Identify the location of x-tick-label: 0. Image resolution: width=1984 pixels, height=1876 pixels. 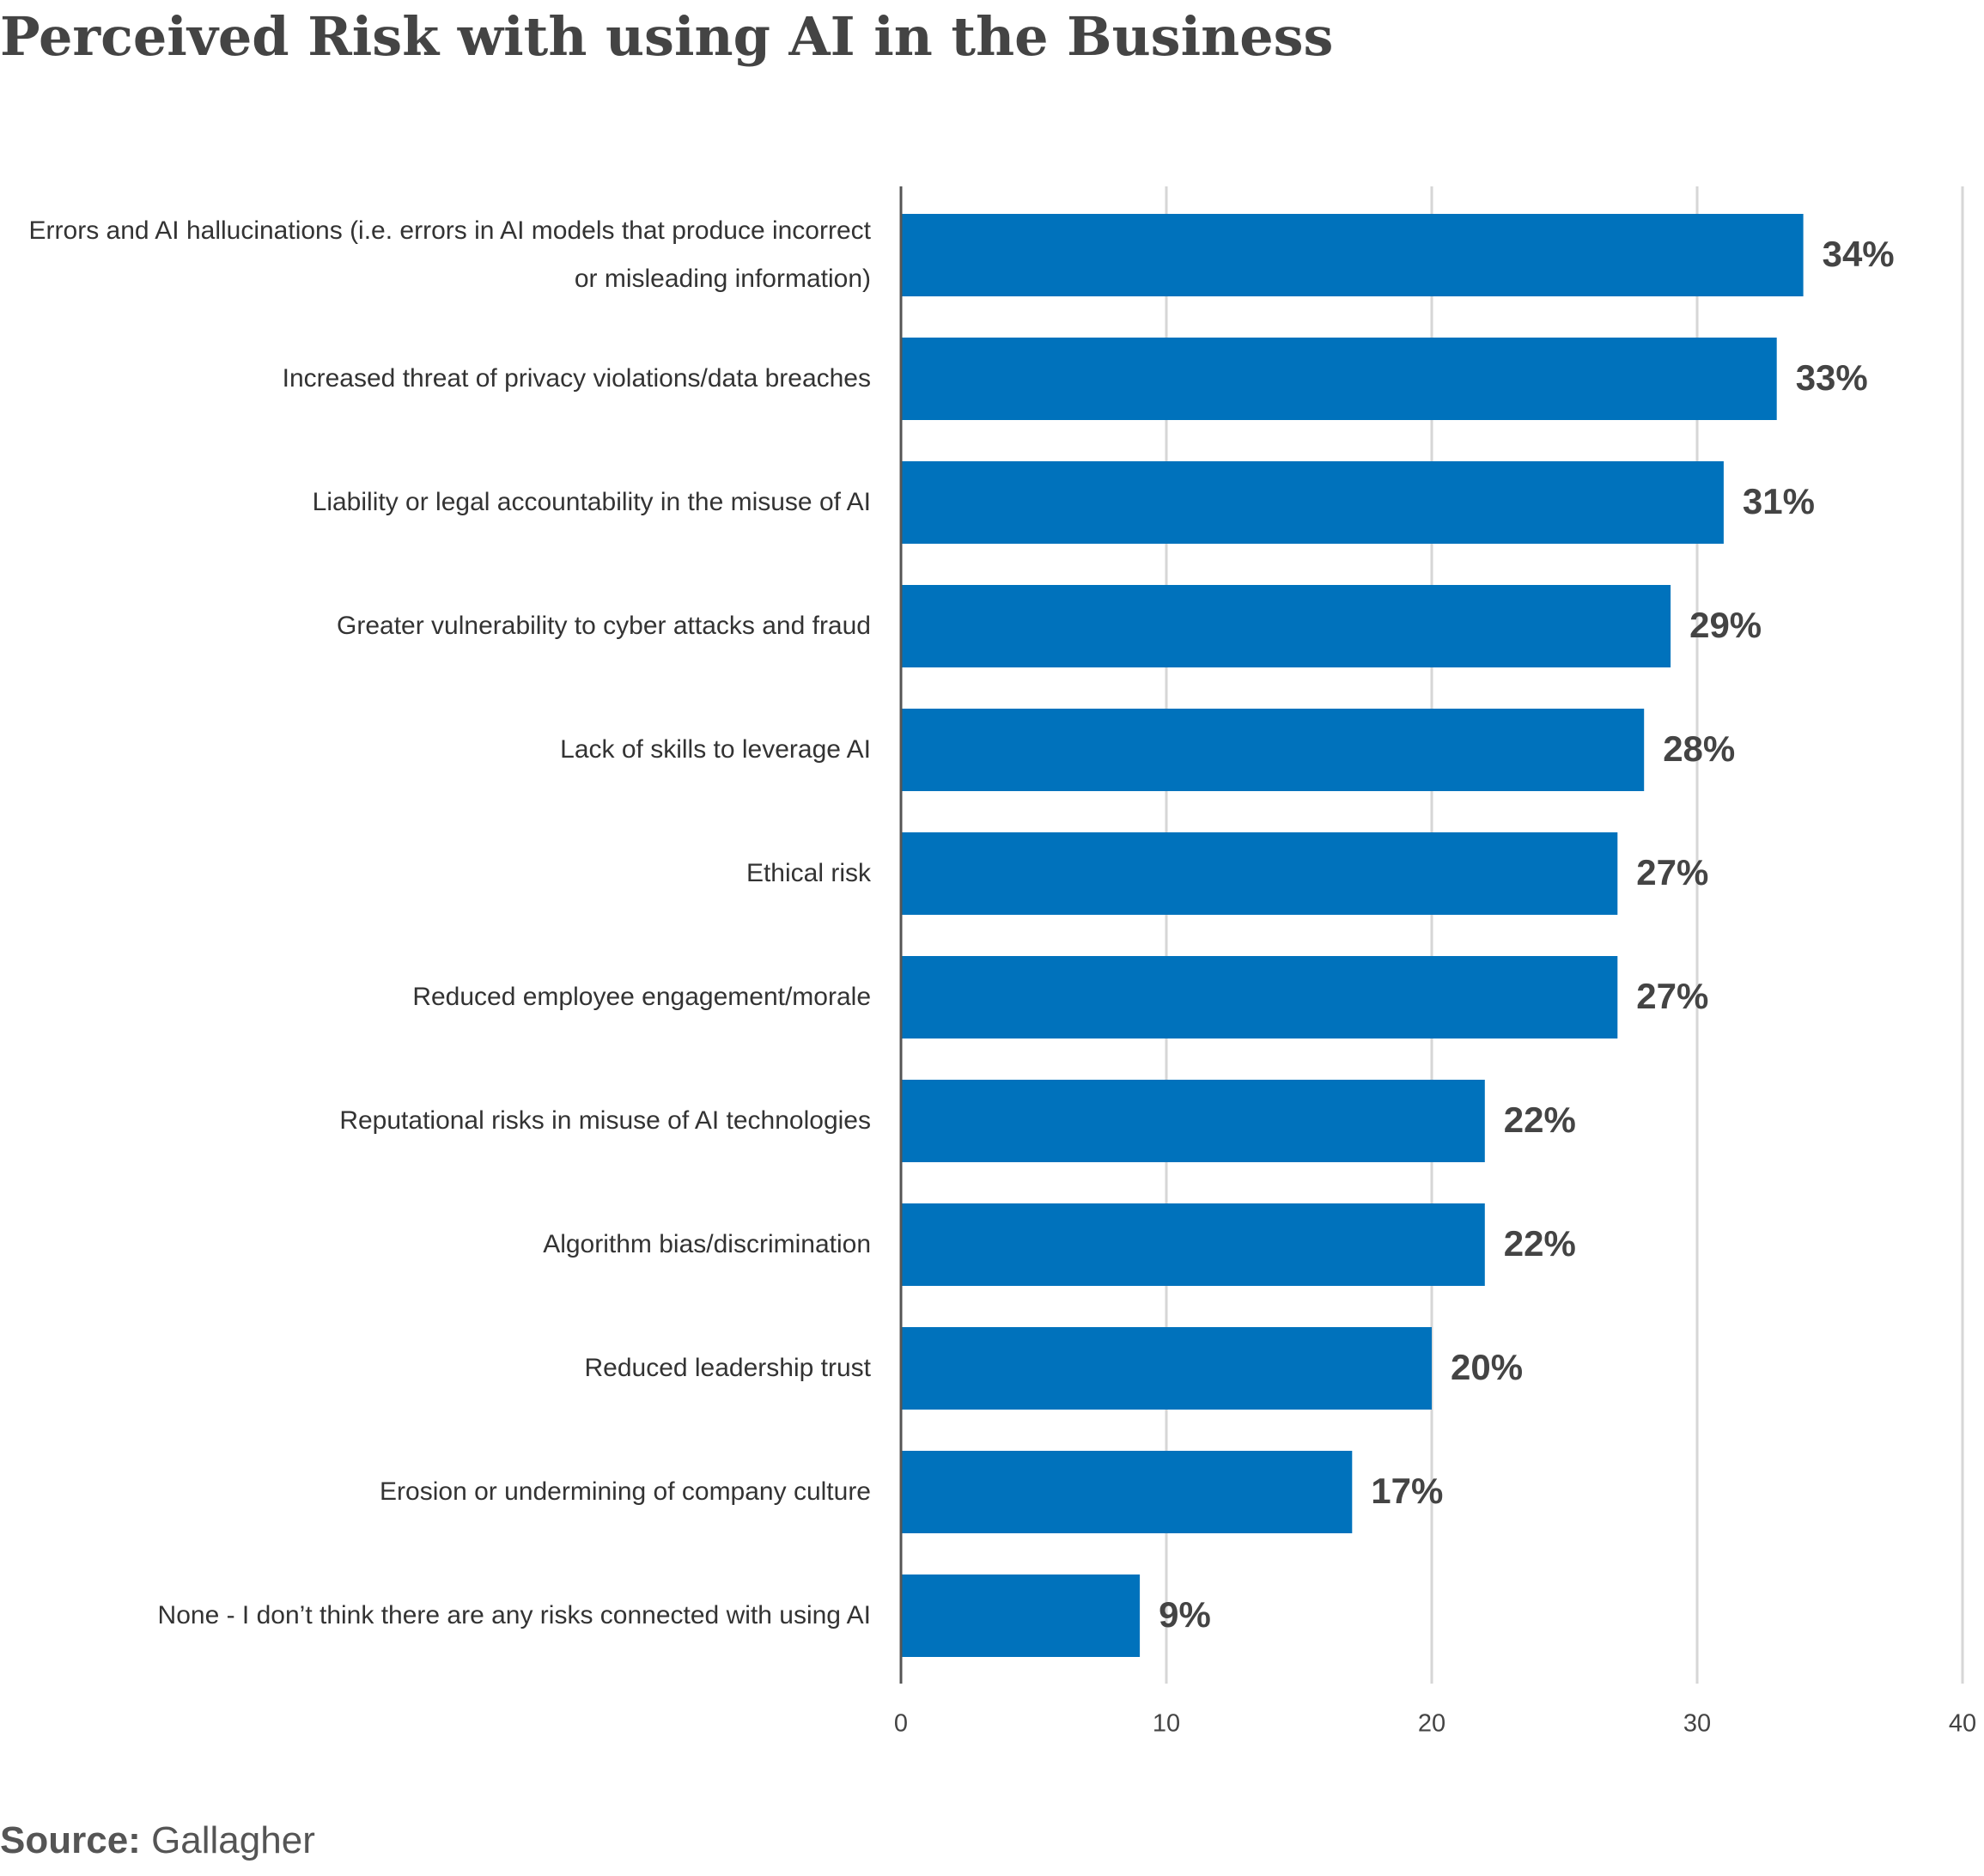
(901, 1724).